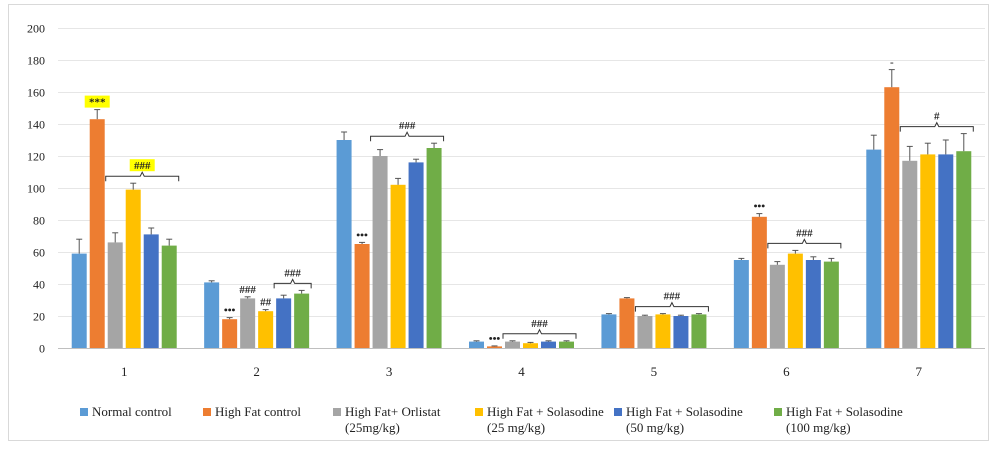 The height and width of the screenshot is (449, 997). What do you see at coordinates (545, 419) in the screenshot?
I see `legend-label: High Fat + Solasodine (25 mg/kg)` at bounding box center [545, 419].